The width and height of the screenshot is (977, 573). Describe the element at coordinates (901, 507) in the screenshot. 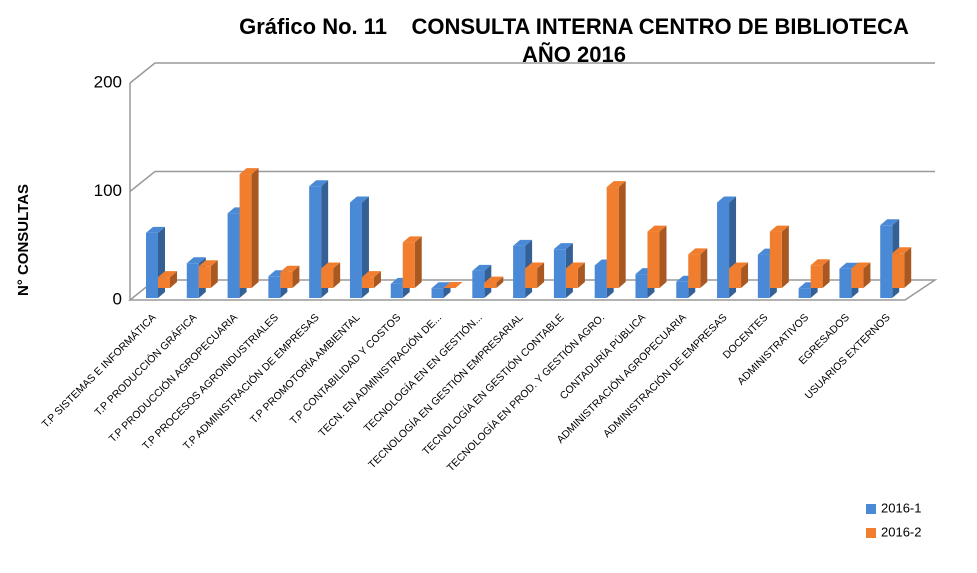

I see `legend-label: 2016-1` at that location.